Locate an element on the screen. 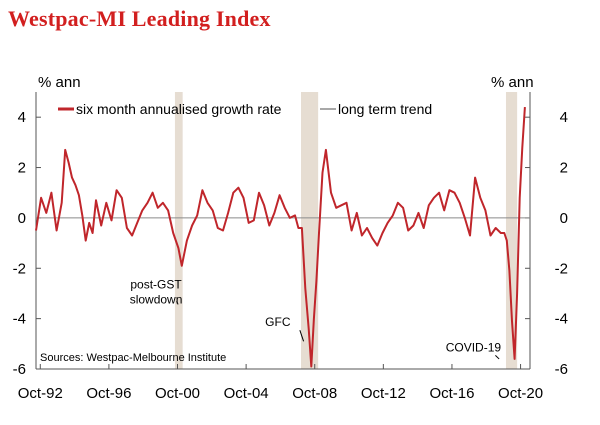 This screenshot has width=600, height=425. y-tick-label-left: 0 is located at coordinates (22, 218).